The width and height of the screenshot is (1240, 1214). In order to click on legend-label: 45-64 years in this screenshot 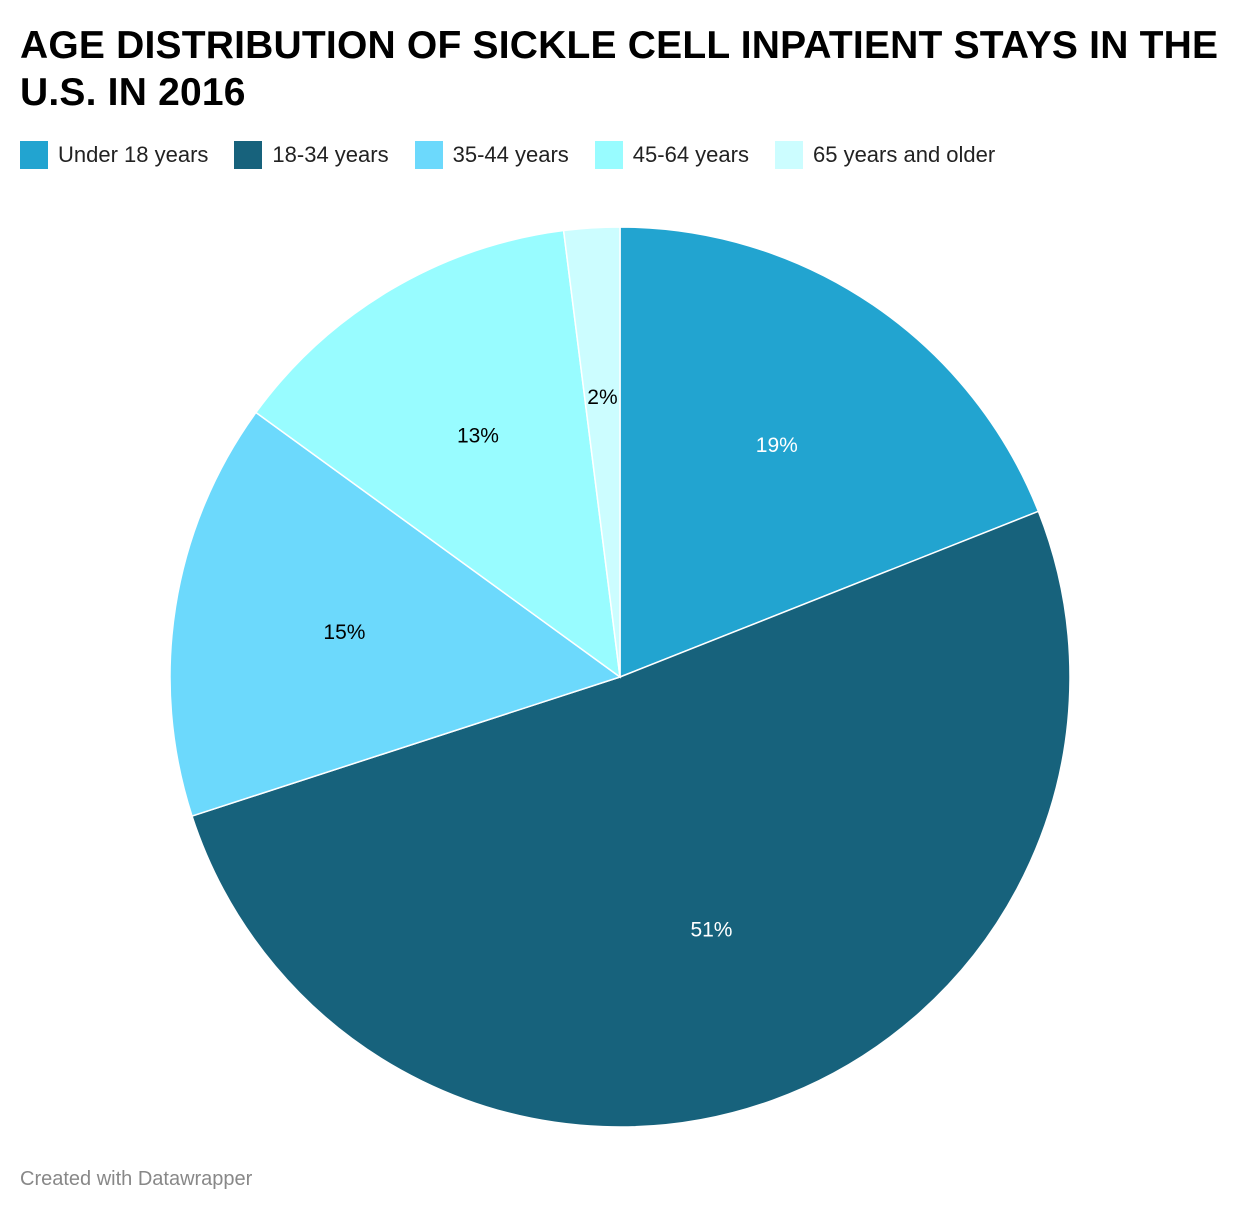, I will do `click(690, 154)`.